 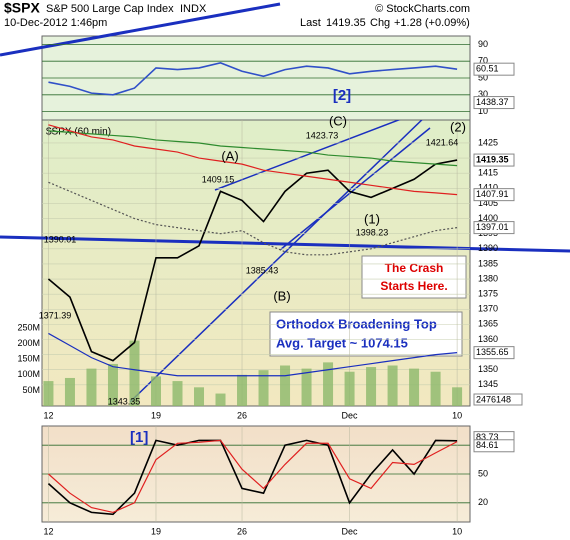 I want to click on y-tick-label: 1425, so click(x=488, y=142).